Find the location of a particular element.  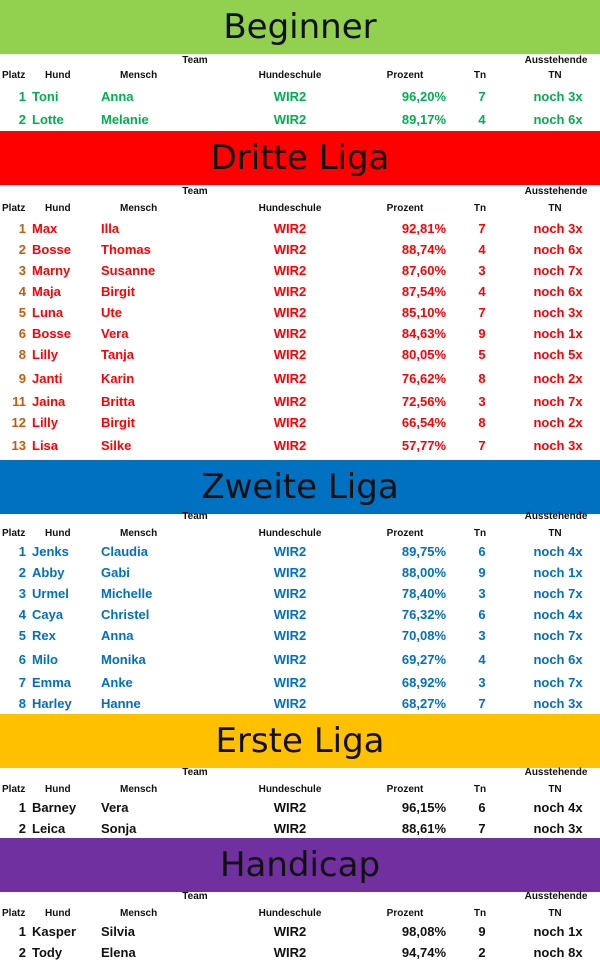

dog-name: Abby is located at coordinates (48, 572).